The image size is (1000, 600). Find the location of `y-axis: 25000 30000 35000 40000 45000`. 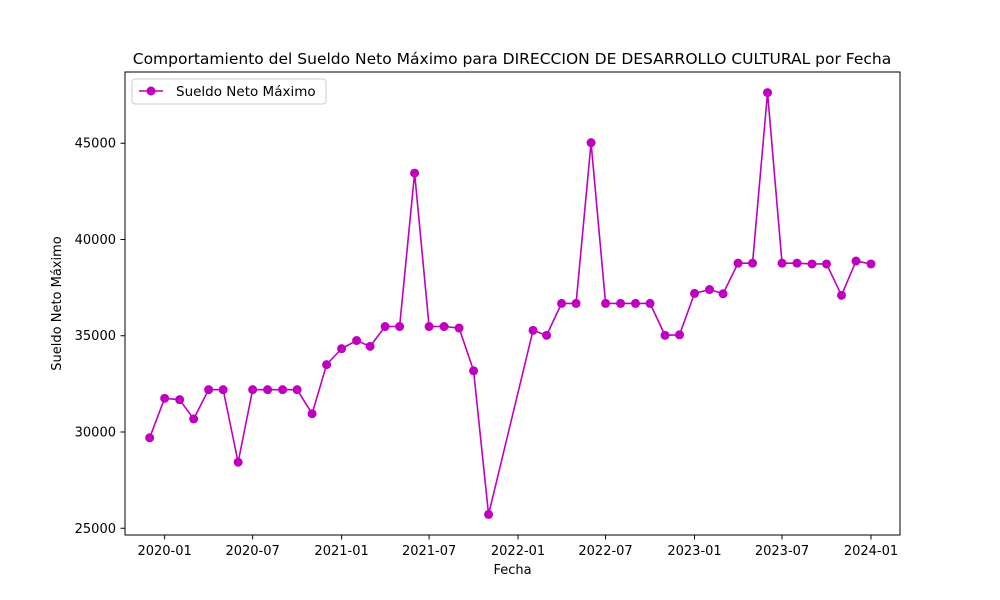

y-axis: 25000 30000 35000 40000 45000 is located at coordinates (100, 337).